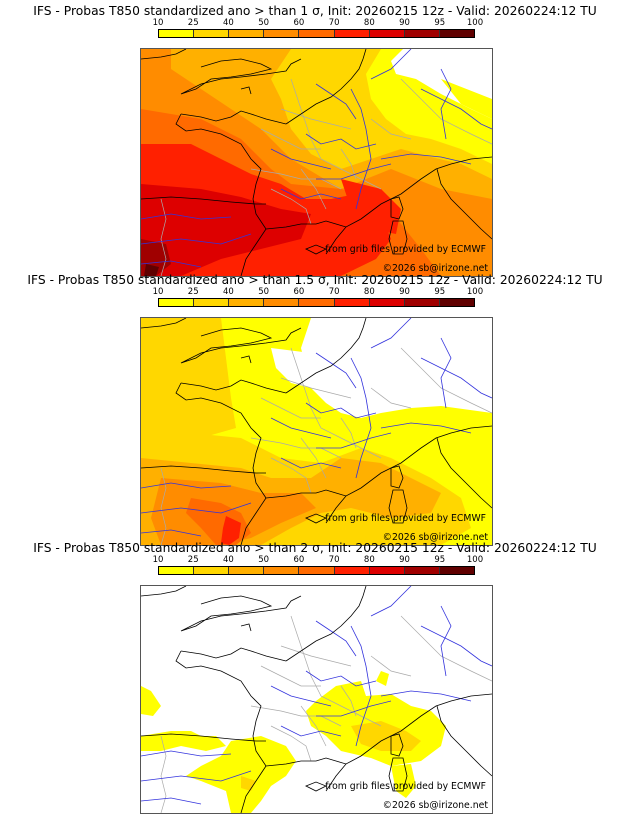  Describe the element at coordinates (440, 23) in the screenshot. I see `colorbar-tick-label: 95` at that location.